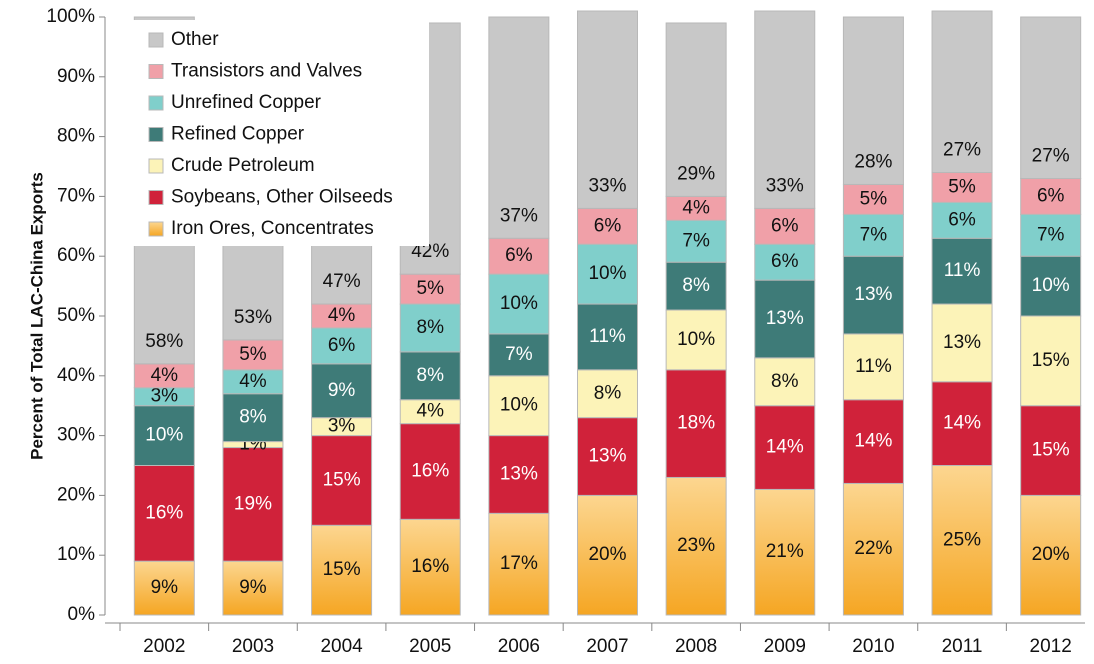  I want to click on x-tick-label: 2007, so click(607, 646).